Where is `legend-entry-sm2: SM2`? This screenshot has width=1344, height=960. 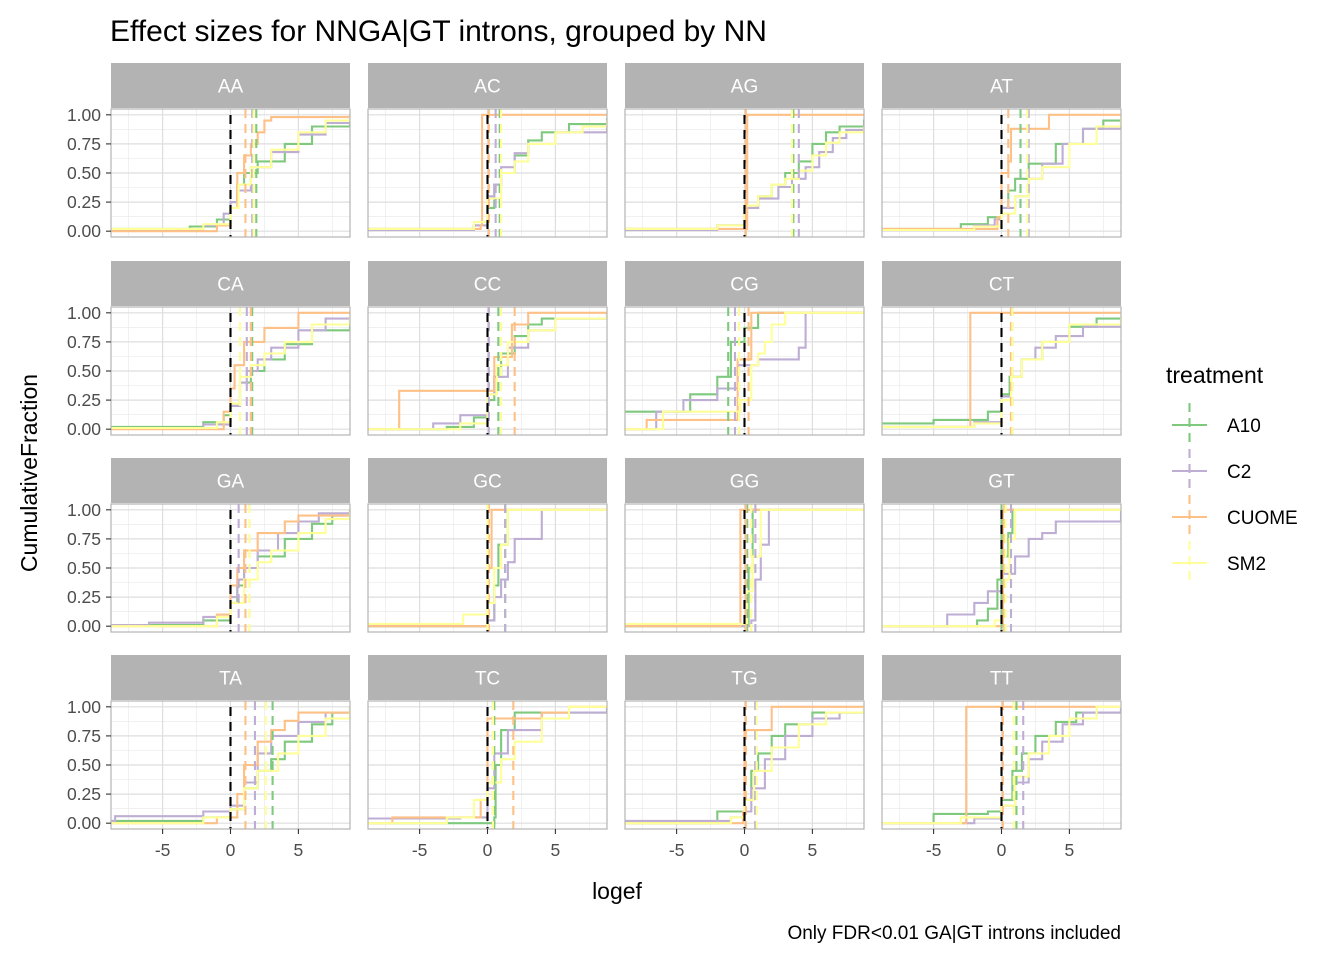
legend-entry-sm2: SM2 is located at coordinates (1219, 563).